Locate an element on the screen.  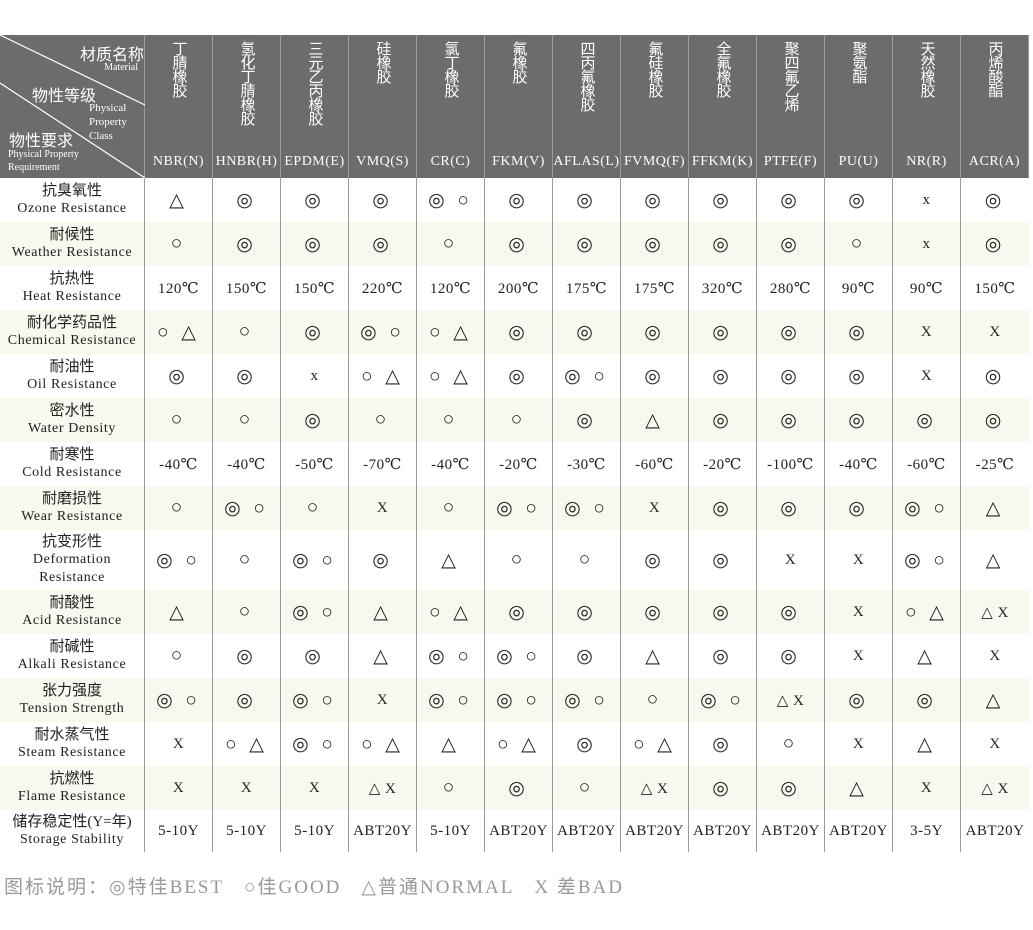
rating-value: 5-10Y is located at coordinates (450, 830).